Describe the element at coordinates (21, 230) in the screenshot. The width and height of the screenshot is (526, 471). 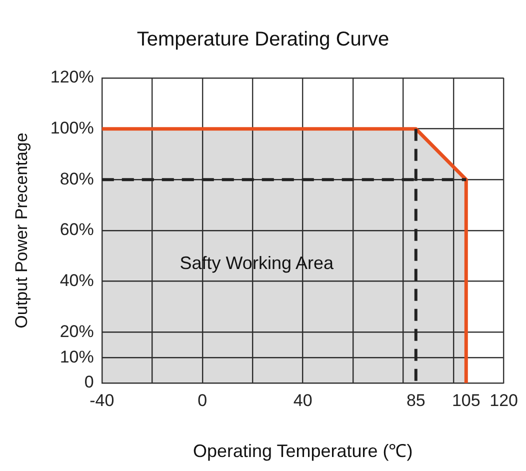
I see `y-axis-title: Output Power Precentage` at that location.